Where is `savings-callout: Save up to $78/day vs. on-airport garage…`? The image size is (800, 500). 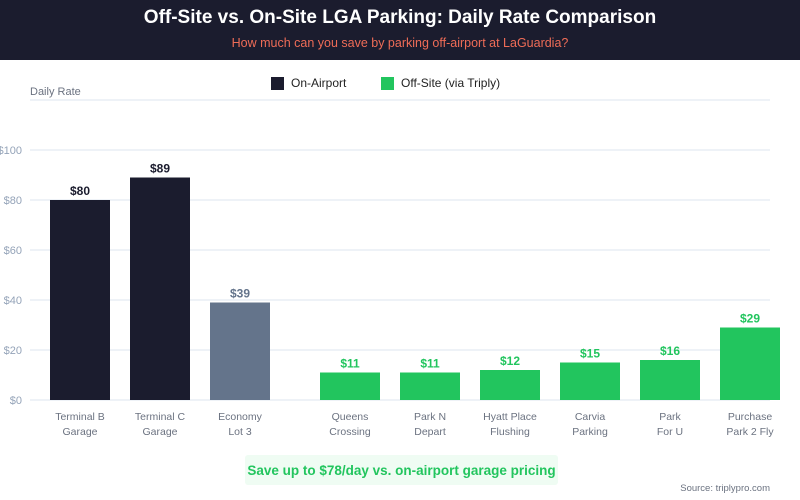 savings-callout: Save up to $78/day vs. on-airport garage… is located at coordinates (401, 470).